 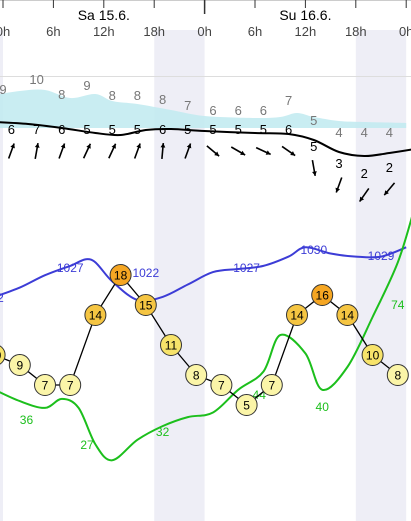 What do you see at coordinates (288, 100) in the screenshot?
I see `wave-value-label: 7` at bounding box center [288, 100].